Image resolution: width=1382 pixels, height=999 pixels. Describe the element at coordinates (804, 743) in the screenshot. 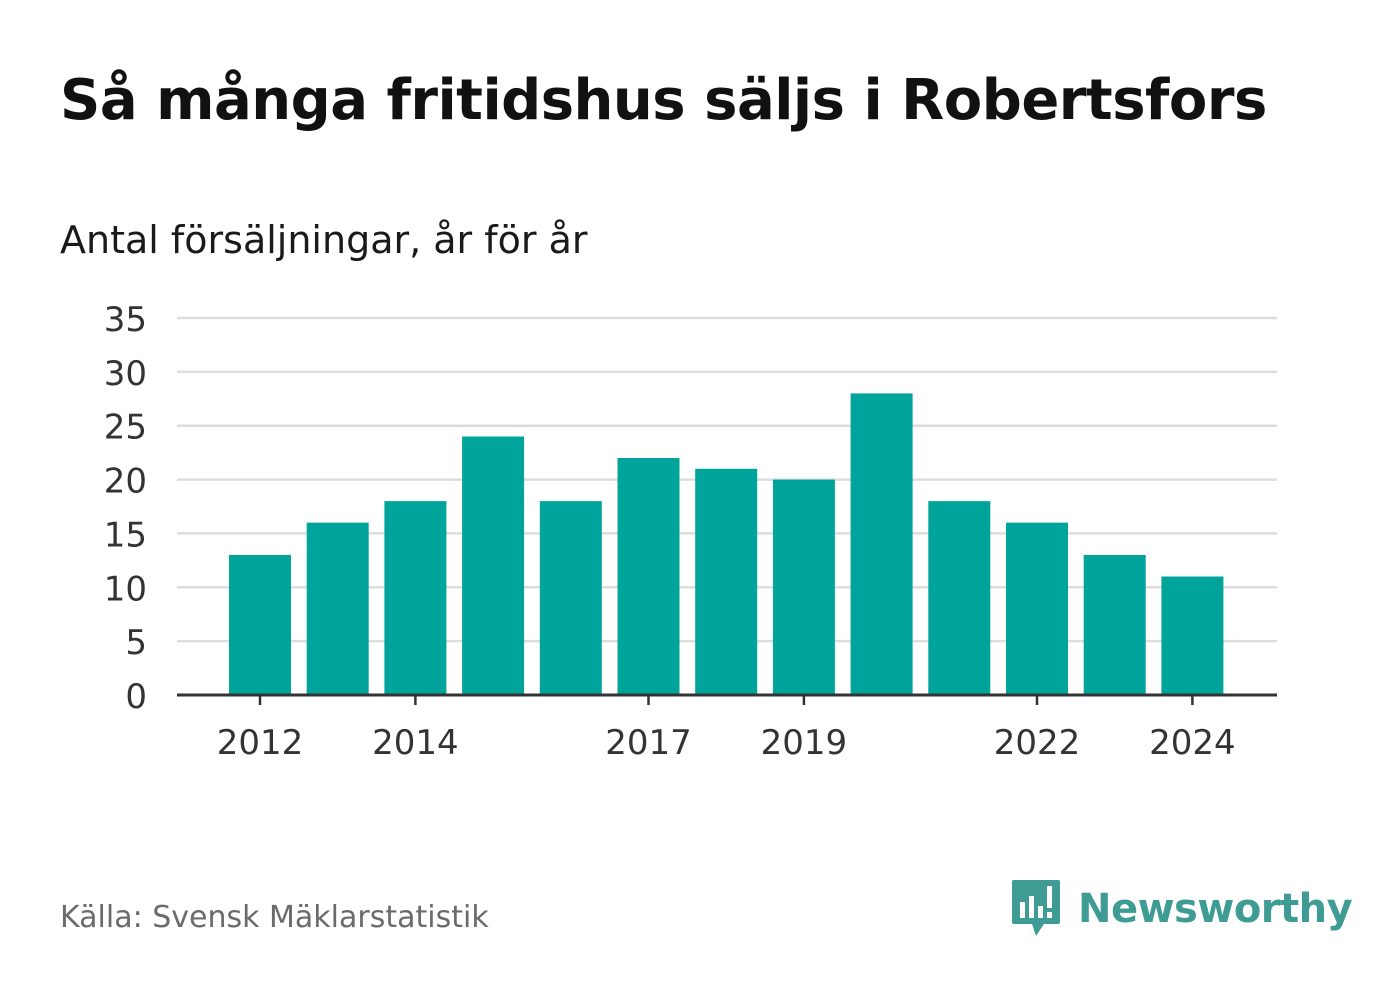

I see `x-tick-label: 2019` at that location.